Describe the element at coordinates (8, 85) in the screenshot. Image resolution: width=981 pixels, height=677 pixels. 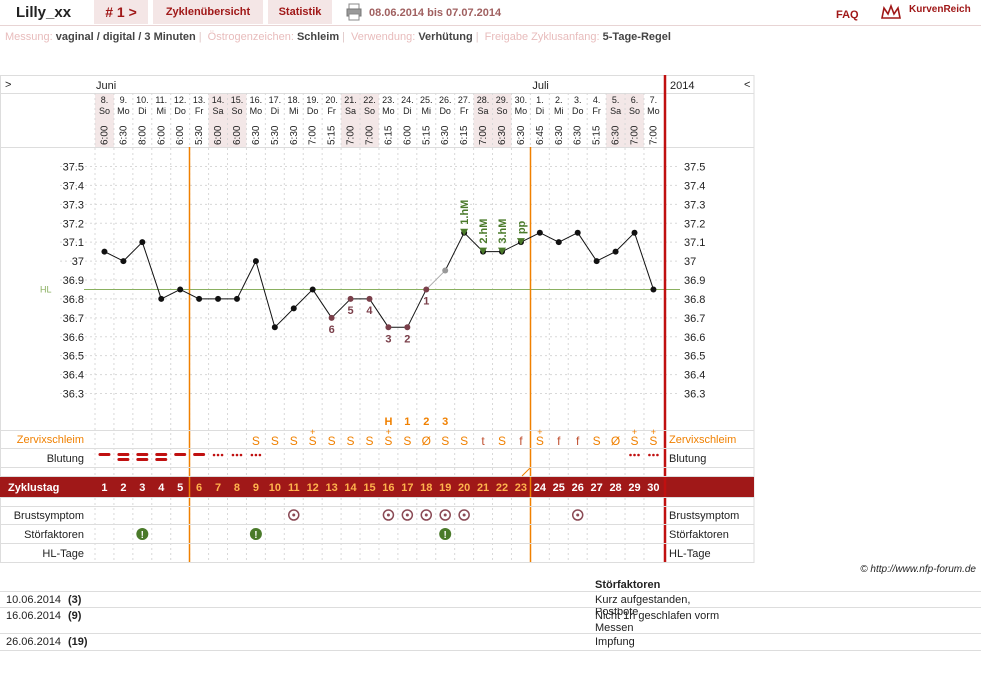
I see `prev-cycle-arrow: >` at that location.